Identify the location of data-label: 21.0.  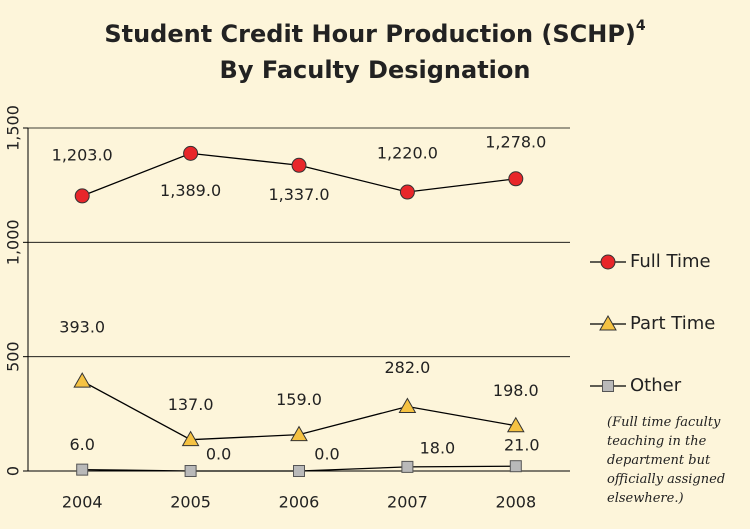
(522, 445).